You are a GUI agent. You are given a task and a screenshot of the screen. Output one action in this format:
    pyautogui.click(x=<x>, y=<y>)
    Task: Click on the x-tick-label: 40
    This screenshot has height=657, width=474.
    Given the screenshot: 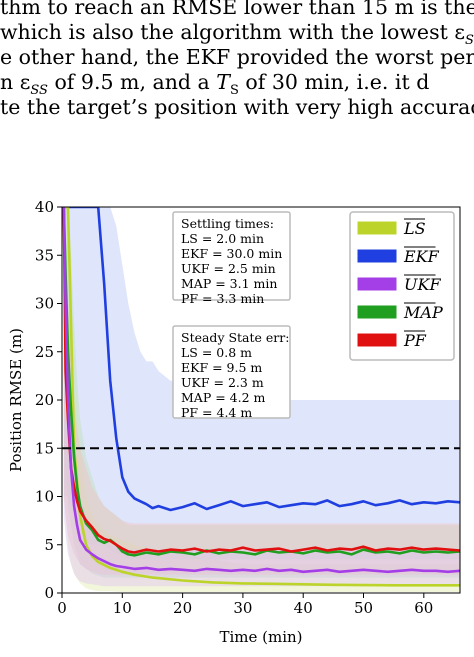 What is the action you would take?
    pyautogui.click(x=303, y=608)
    